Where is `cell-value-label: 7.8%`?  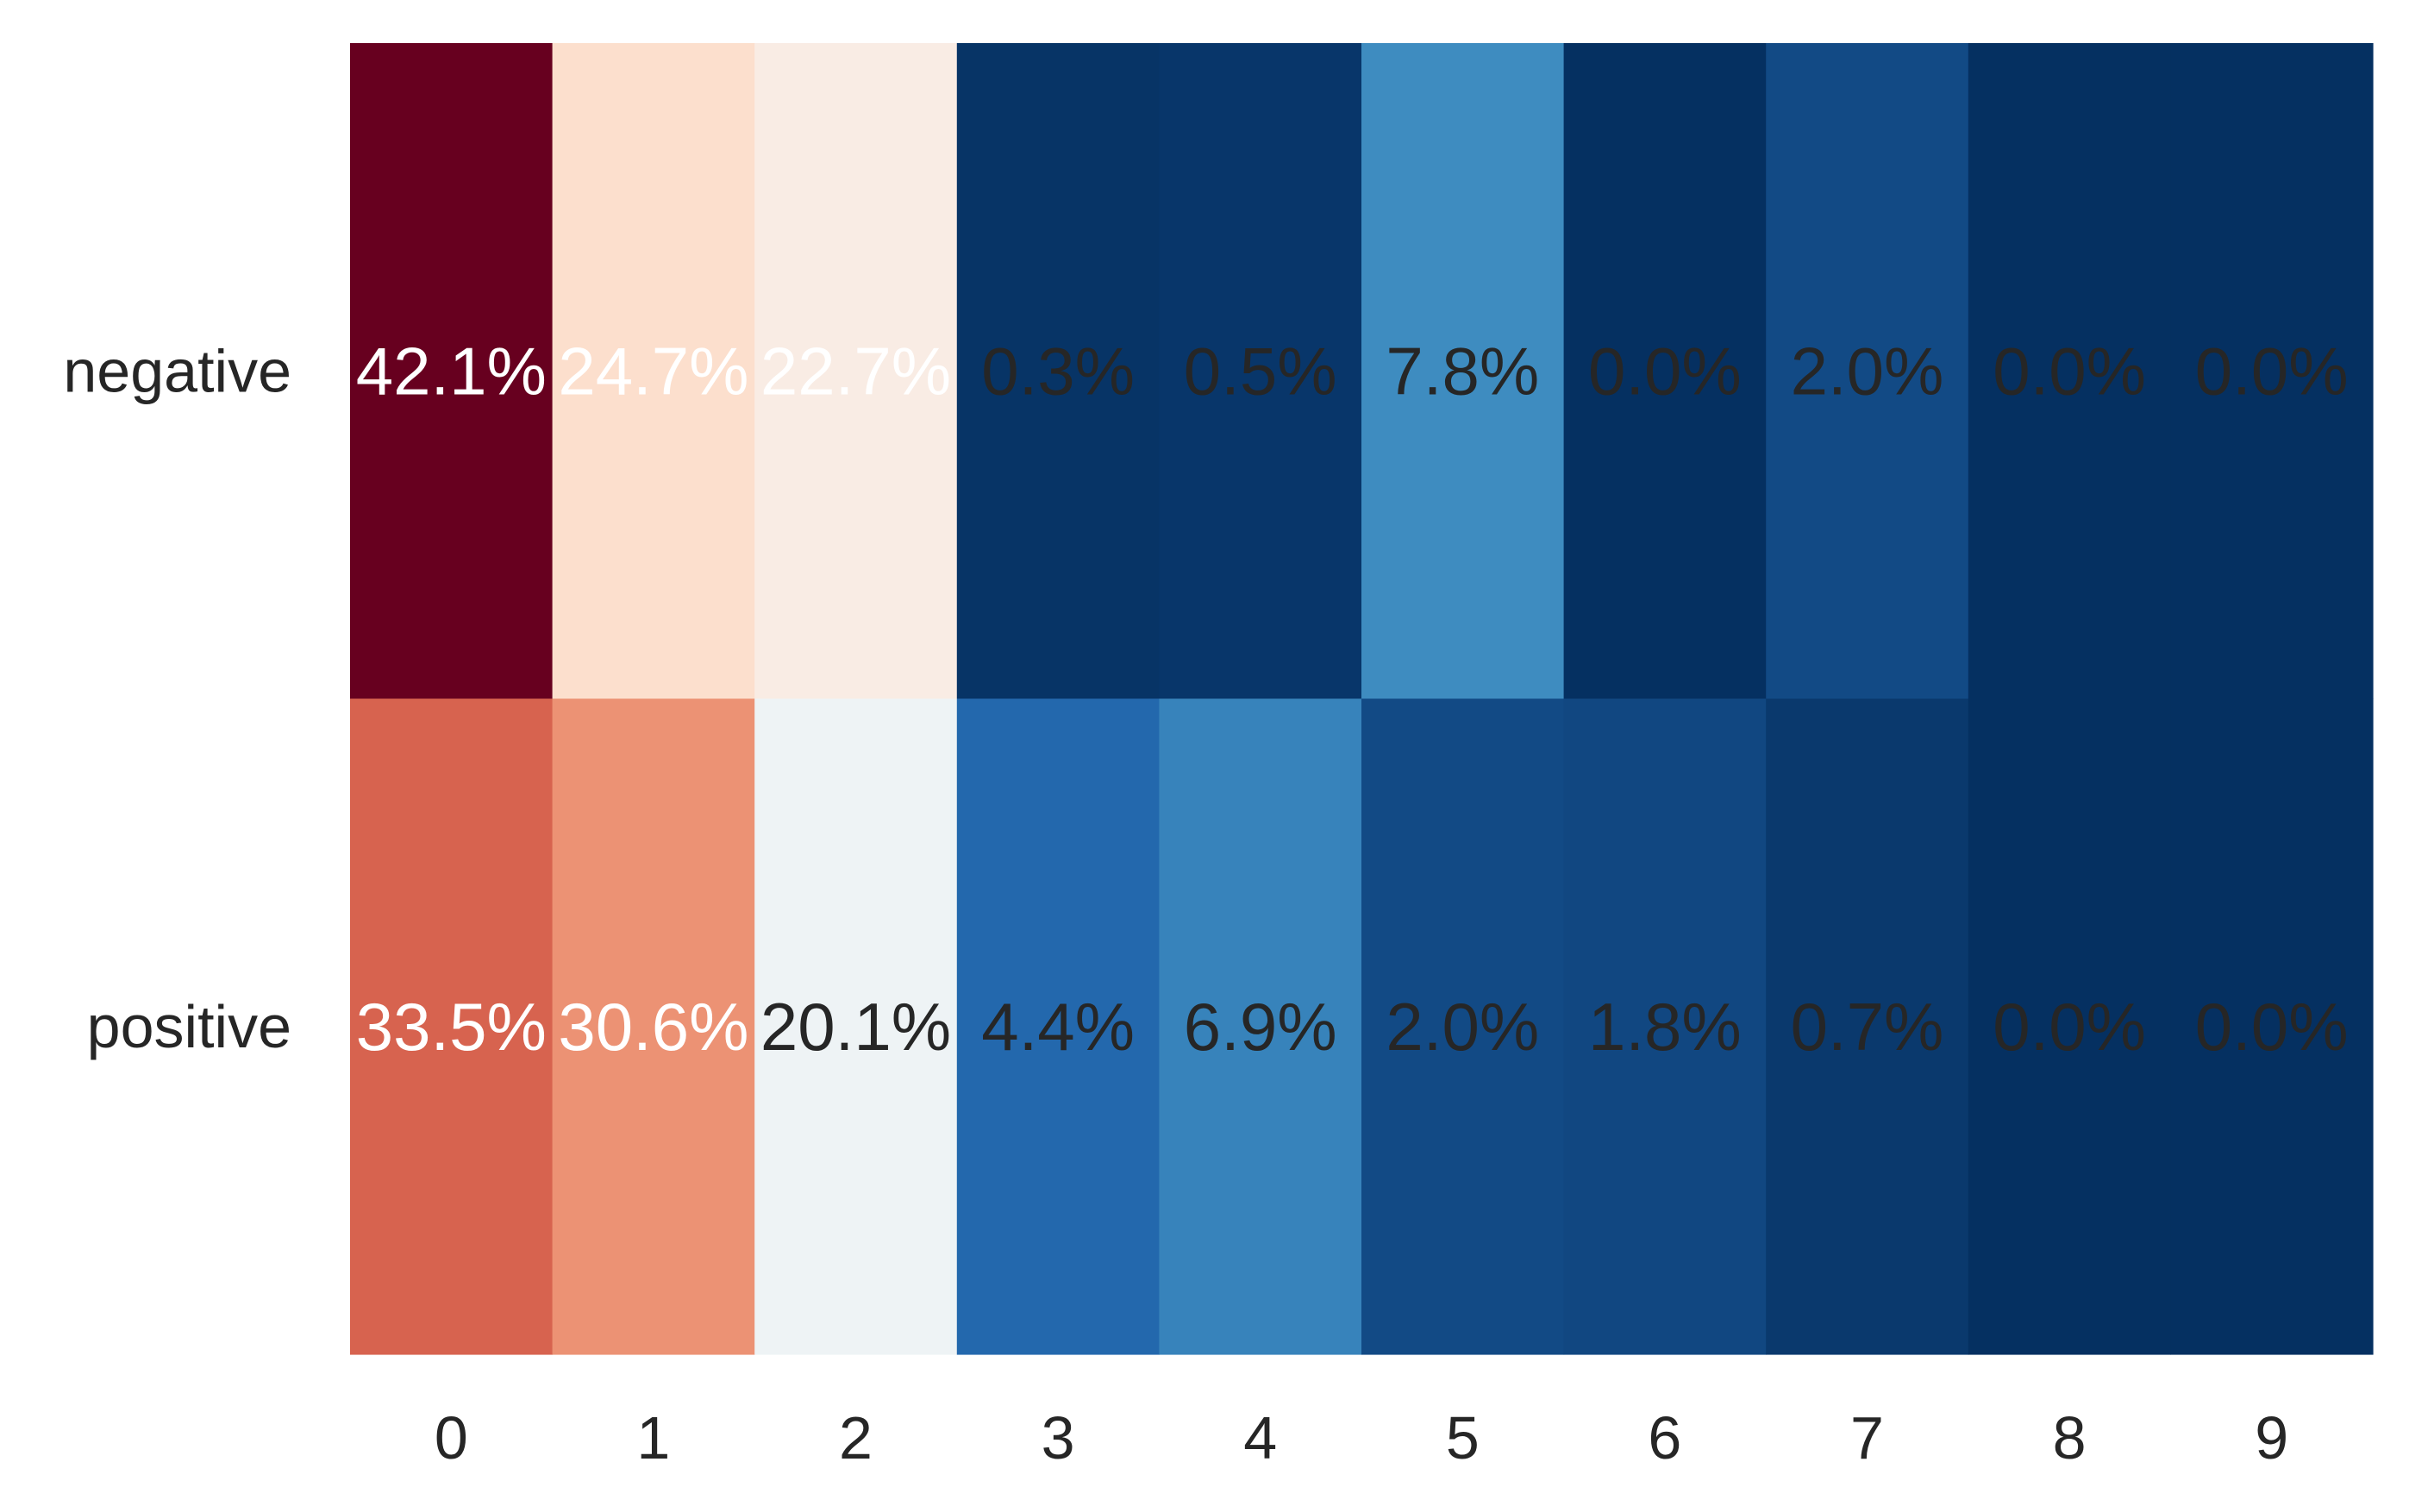 cell-value-label: 7.8% is located at coordinates (1462, 371).